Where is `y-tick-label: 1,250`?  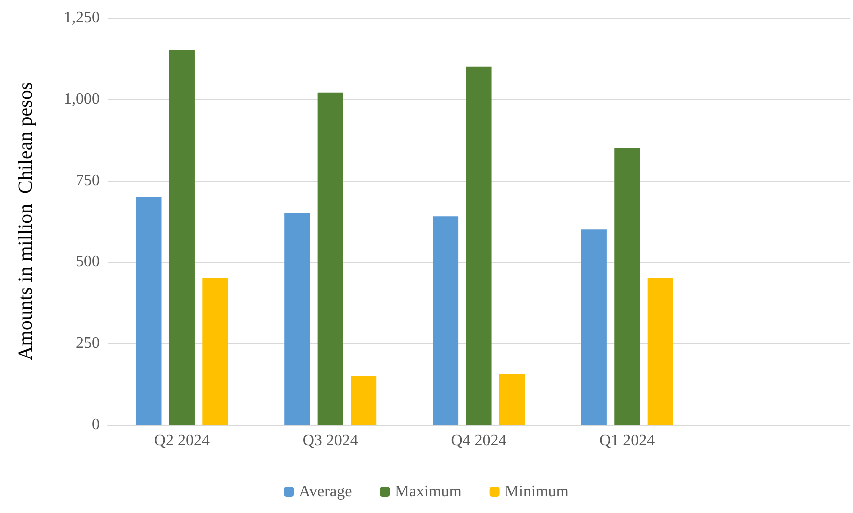
y-tick-label: 1,250 is located at coordinates (82, 18).